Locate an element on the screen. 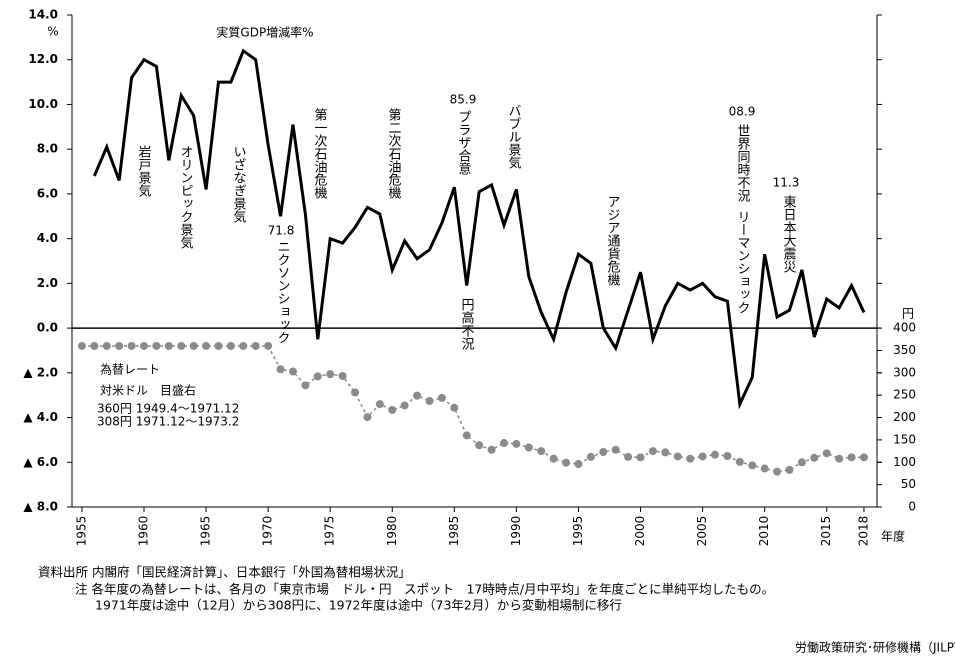  x-tick-label: 1985 is located at coordinates (454, 531).